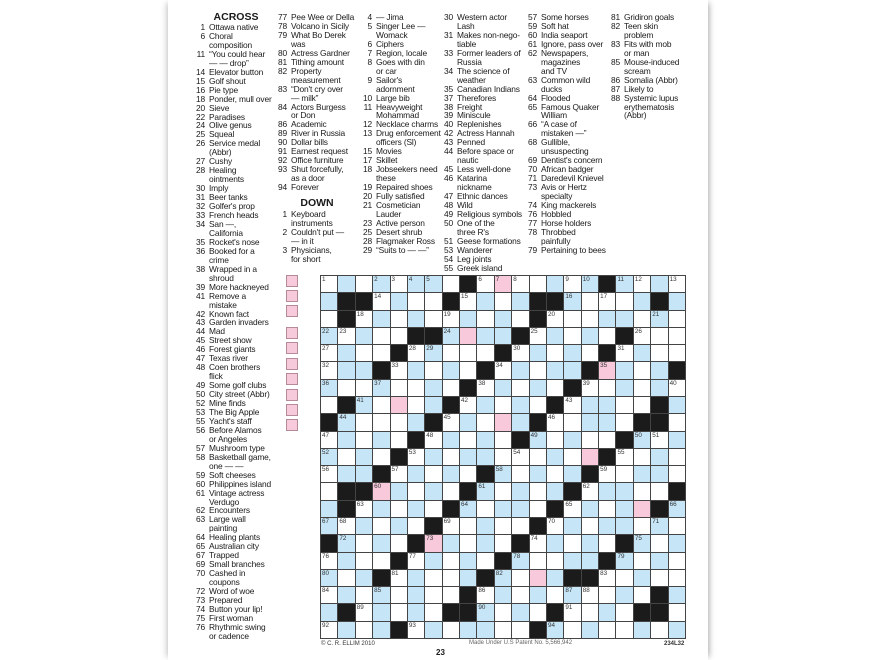  Describe the element at coordinates (590, 284) in the screenshot. I see `grid-cell: 10` at that location.